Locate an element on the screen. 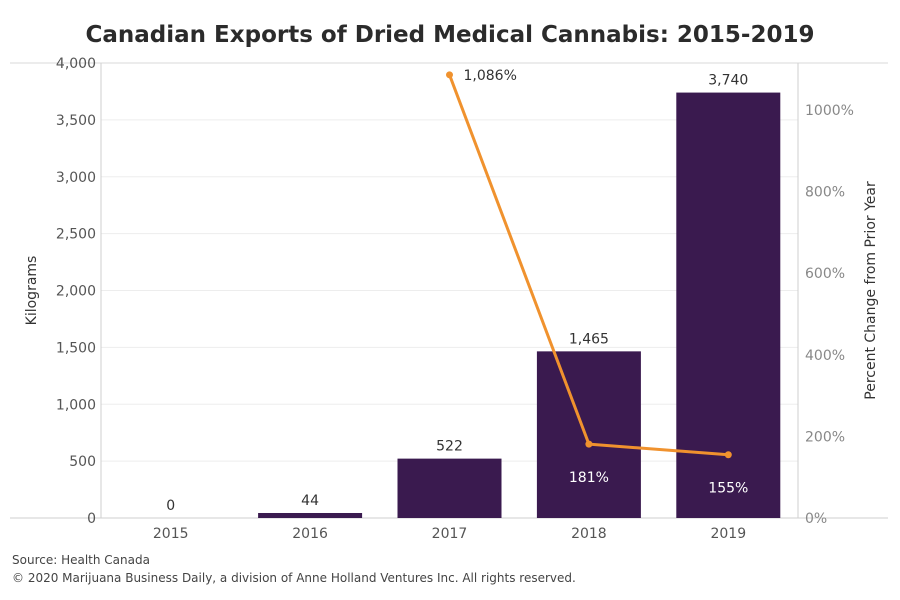 The height and width of the screenshot is (600, 900). x-tick-label: 2016 is located at coordinates (310, 534).